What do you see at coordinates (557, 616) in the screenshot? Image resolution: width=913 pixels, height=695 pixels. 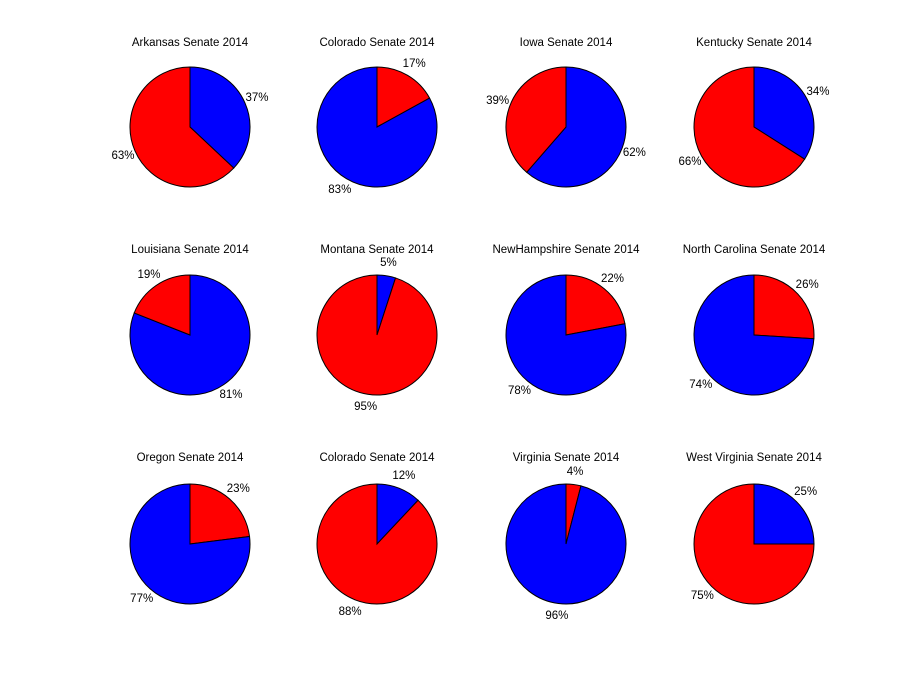 I see `slice-percentage-label: 96%` at bounding box center [557, 616].